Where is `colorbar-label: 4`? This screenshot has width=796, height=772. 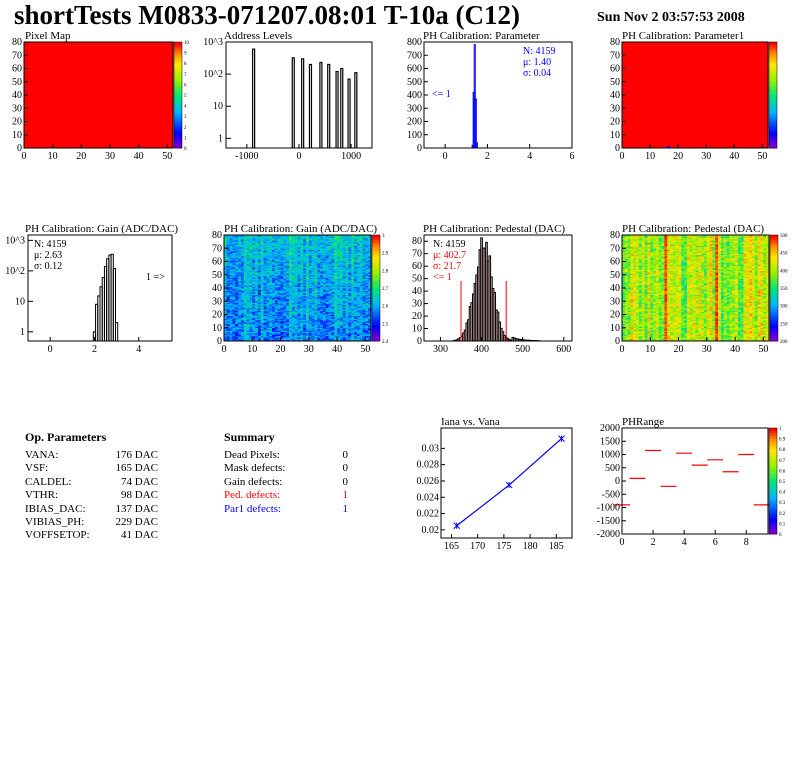 colorbar-label: 4 is located at coordinates (185, 107).